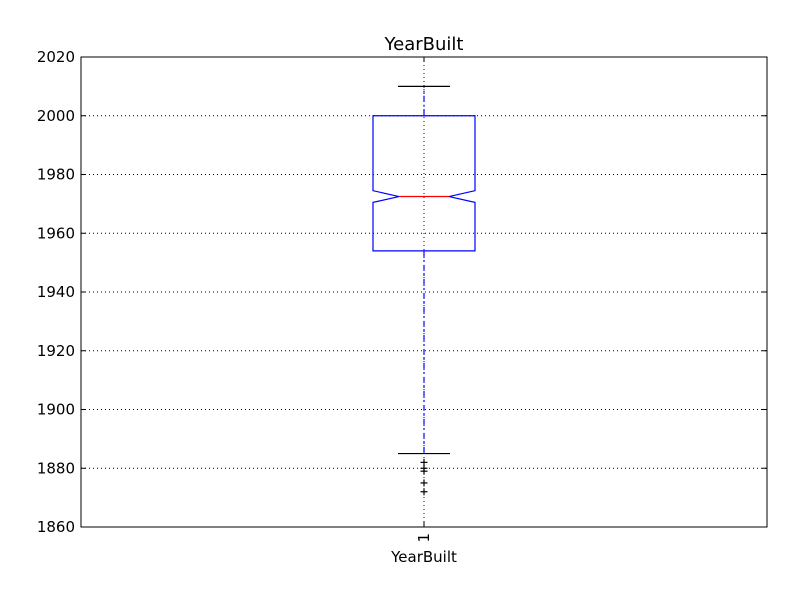  Describe the element at coordinates (424, 538) in the screenshot. I see `x-tick-label: 1` at that location.